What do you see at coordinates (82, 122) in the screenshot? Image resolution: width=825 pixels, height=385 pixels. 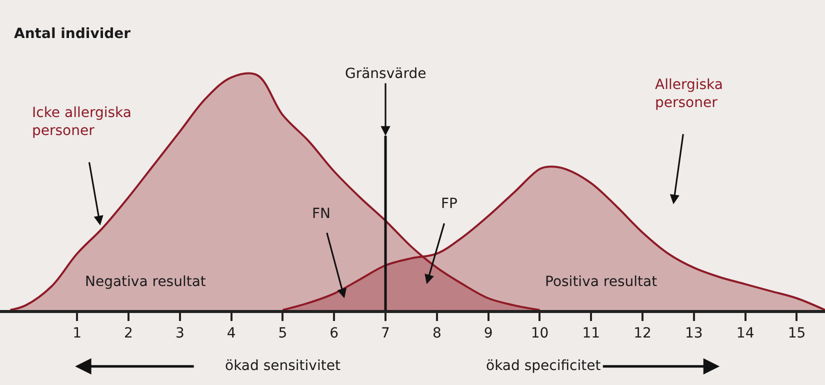 I see `text: Icke allergiska personer` at bounding box center [82, 122].